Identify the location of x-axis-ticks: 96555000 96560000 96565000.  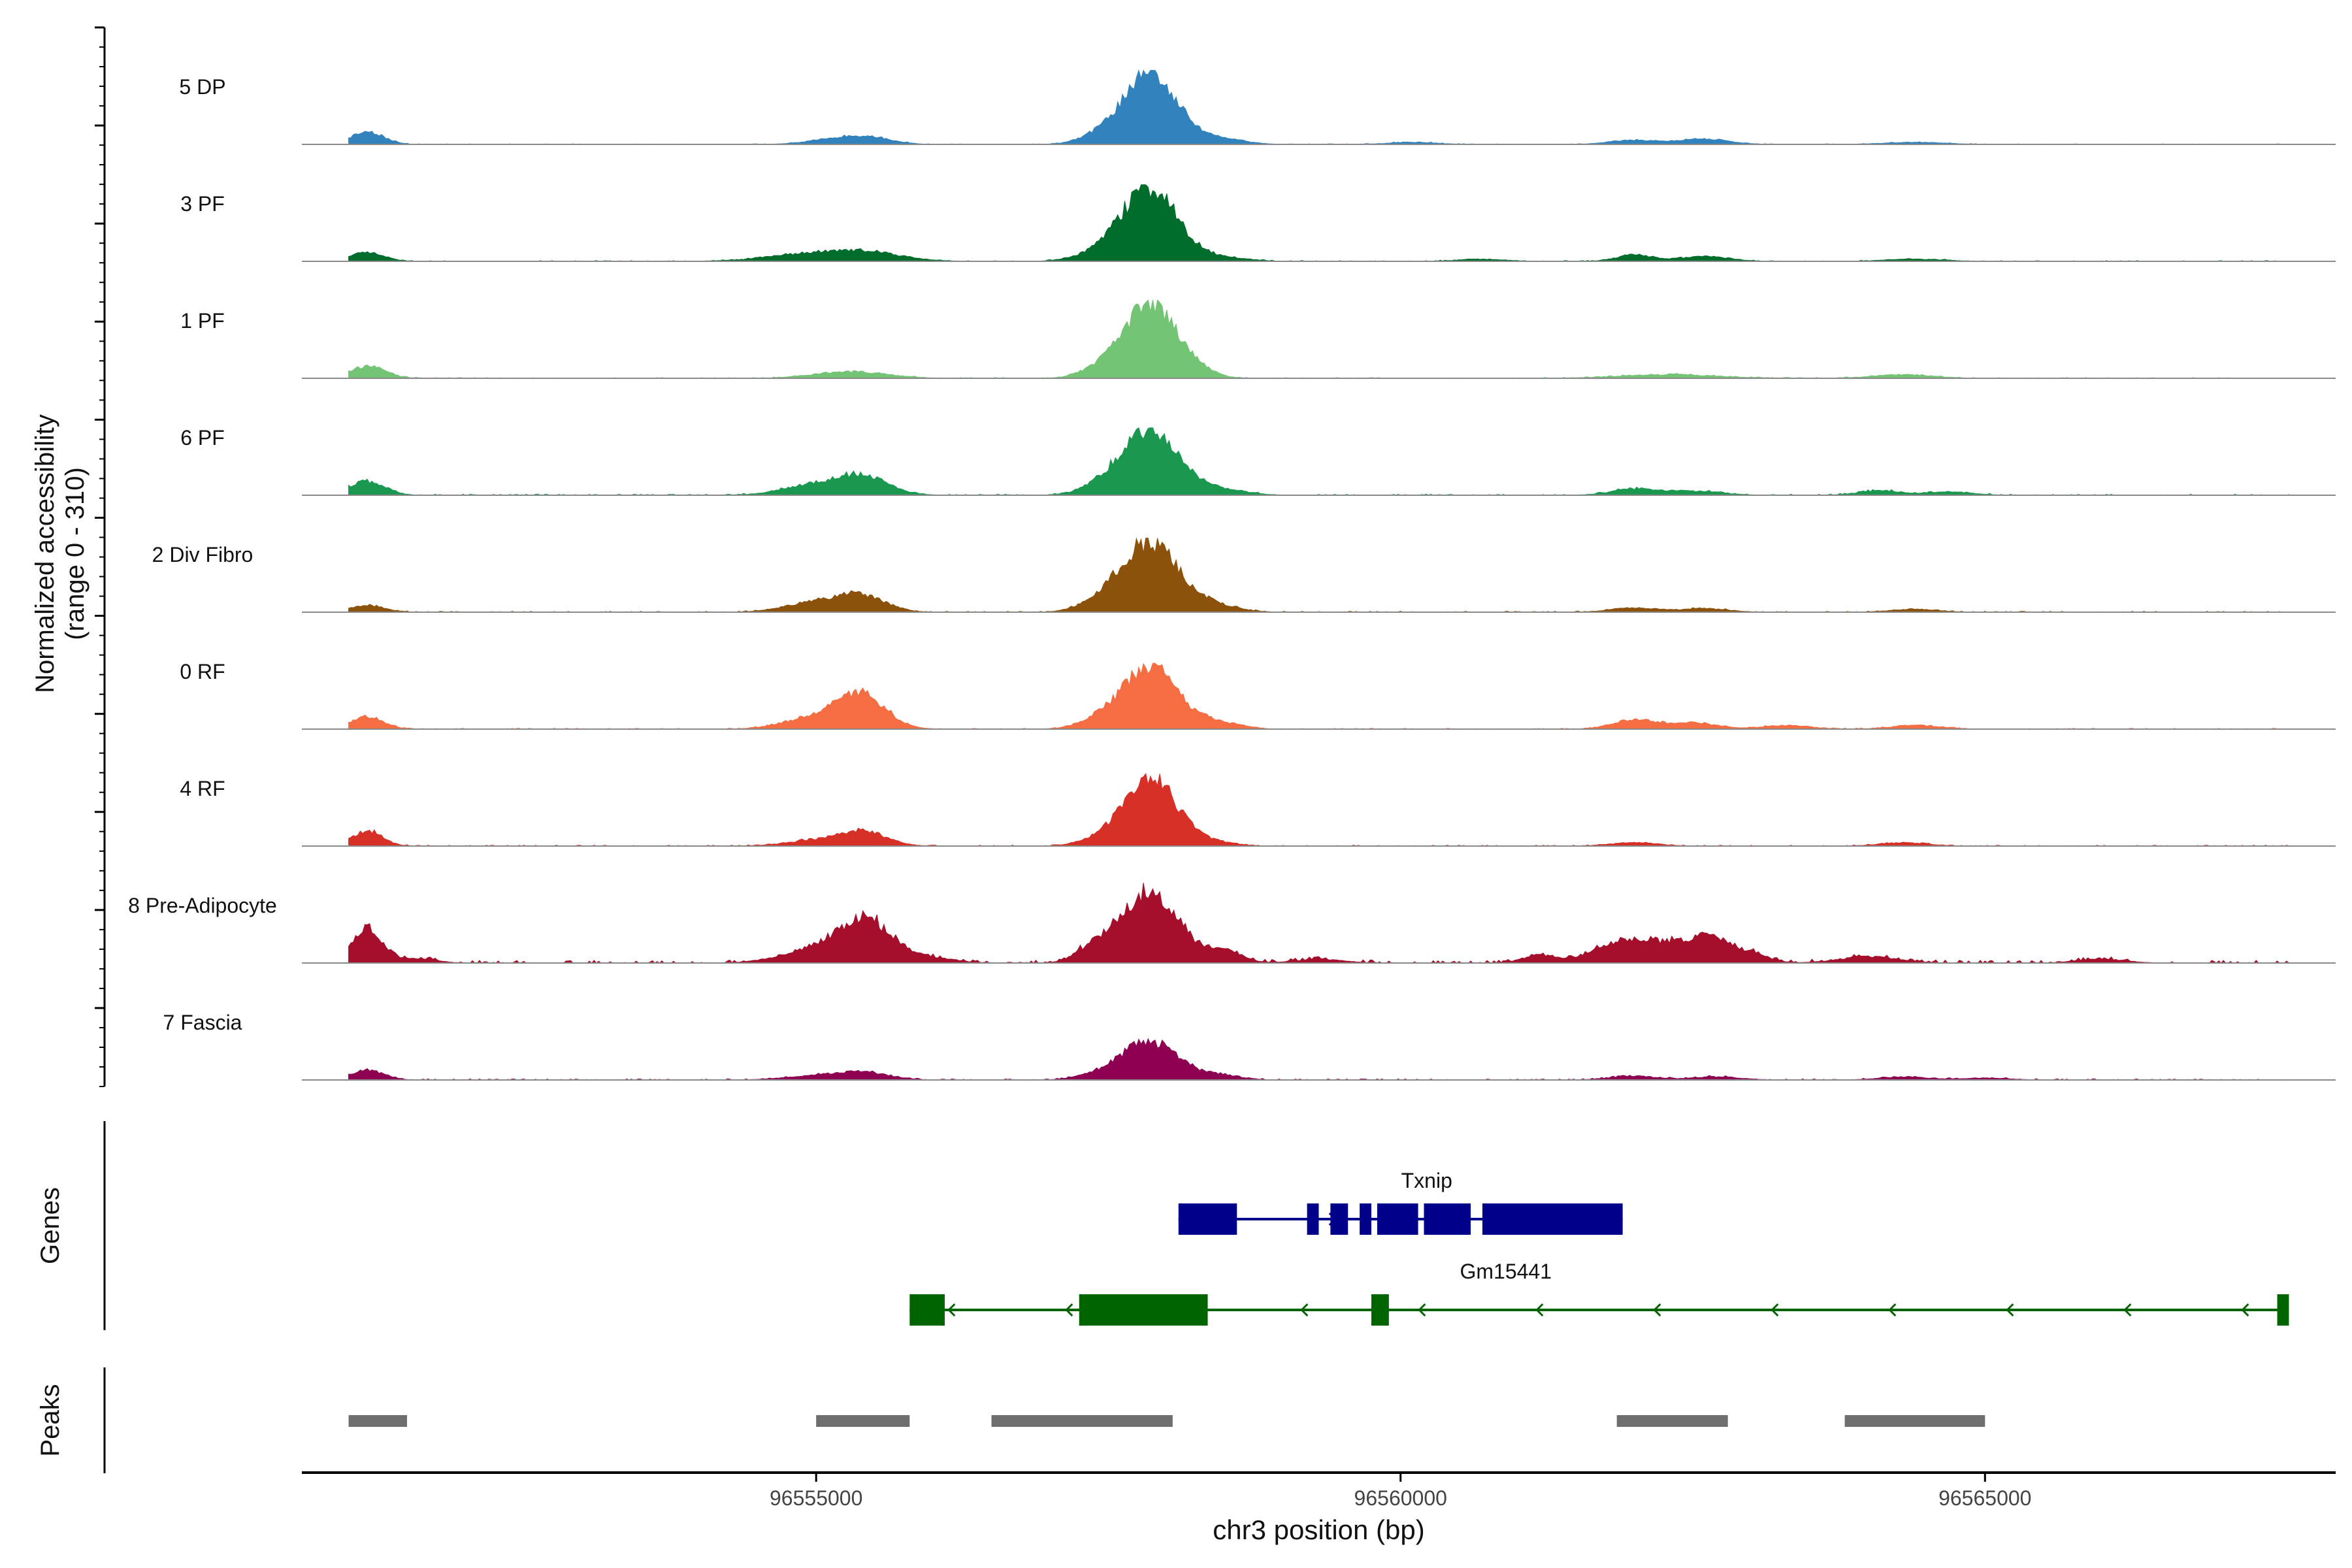
(1400, 1491).